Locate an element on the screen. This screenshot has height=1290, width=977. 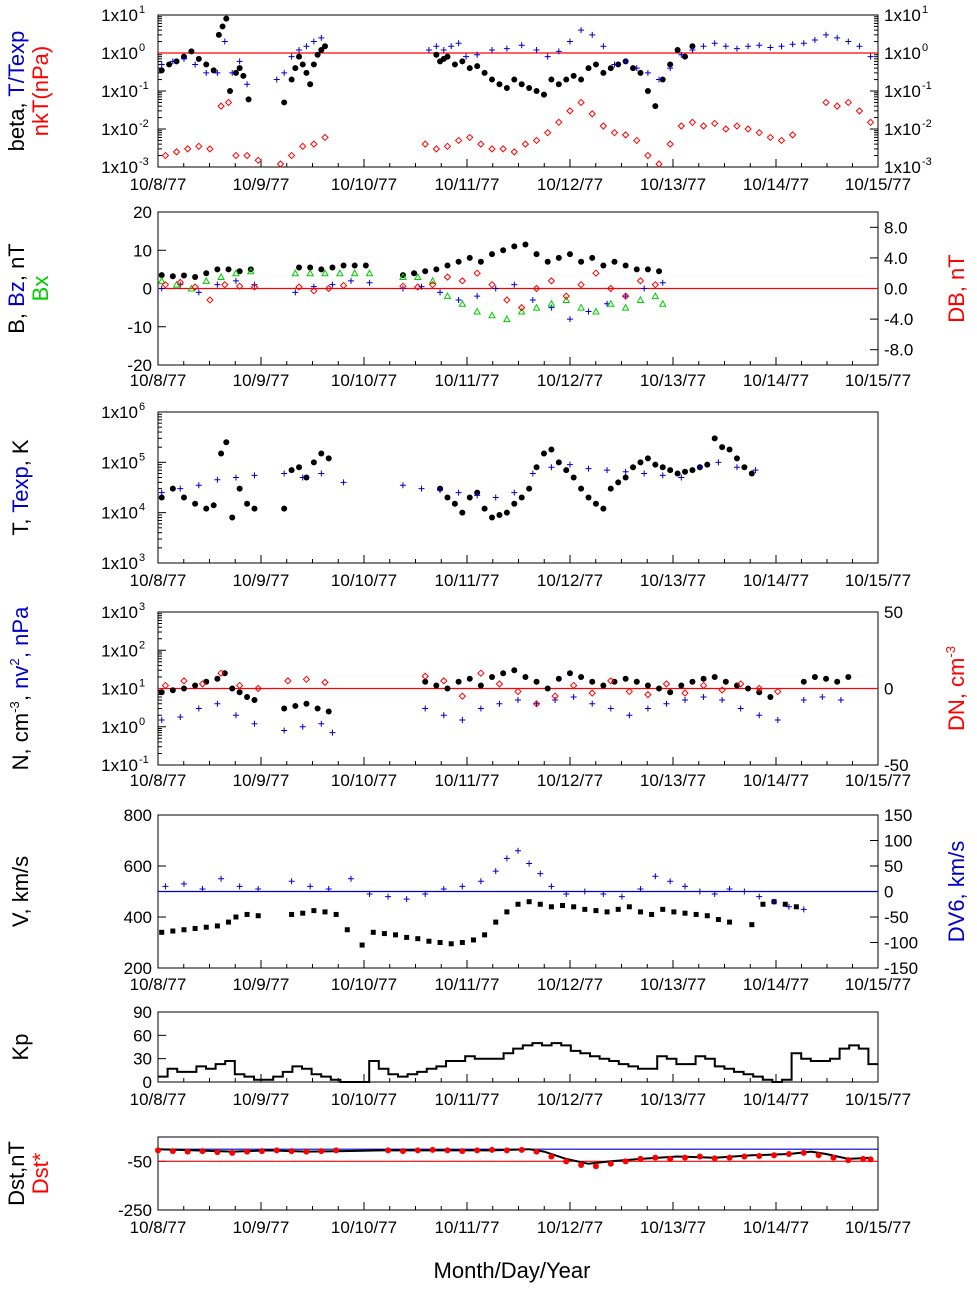
y-right-tick-label: -100 is located at coordinates (901, 943).